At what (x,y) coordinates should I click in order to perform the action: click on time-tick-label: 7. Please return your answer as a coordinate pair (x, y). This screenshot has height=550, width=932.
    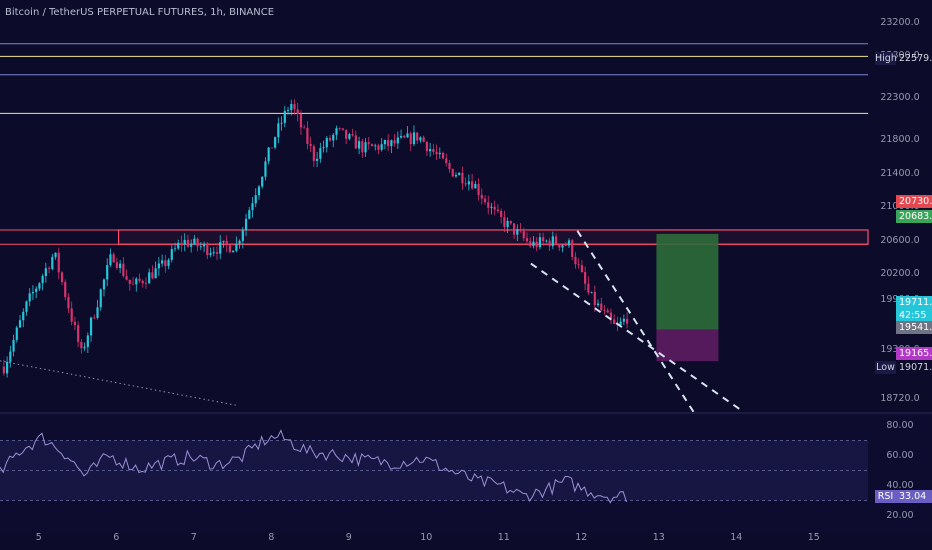
    Looking at the image, I should click on (193, 537).